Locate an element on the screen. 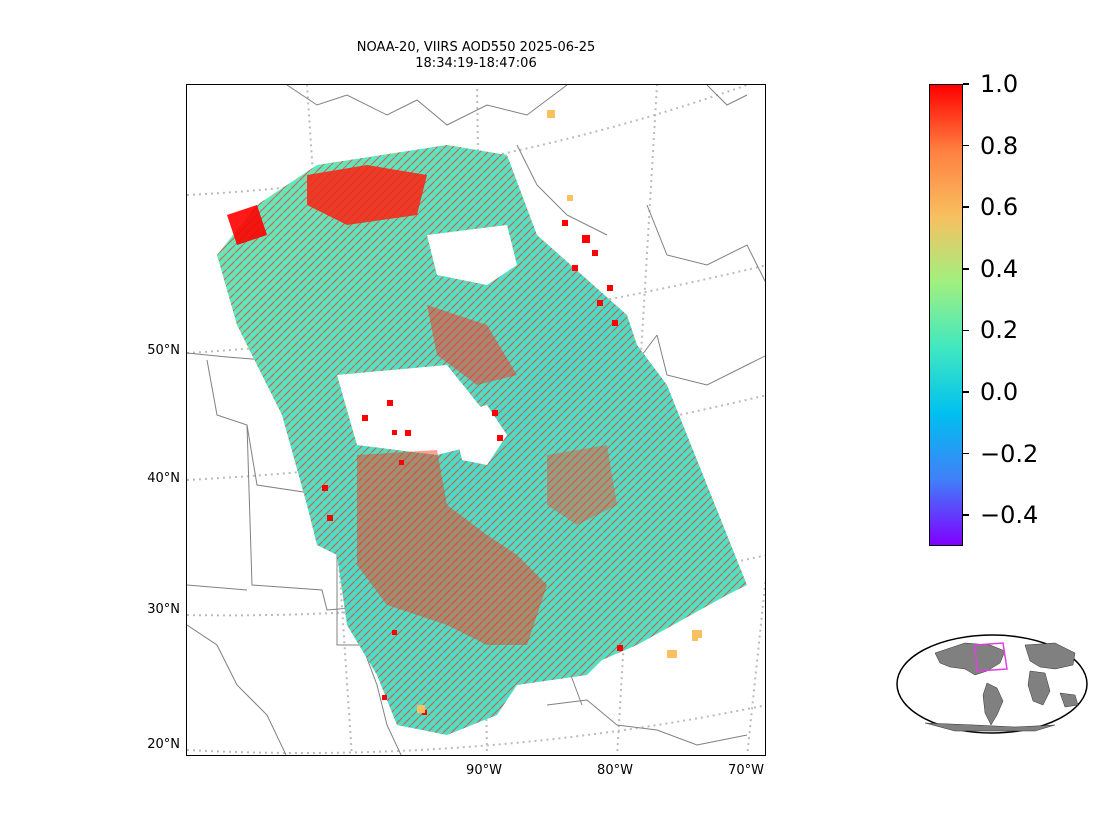  locator-globe is located at coordinates (992, 684).